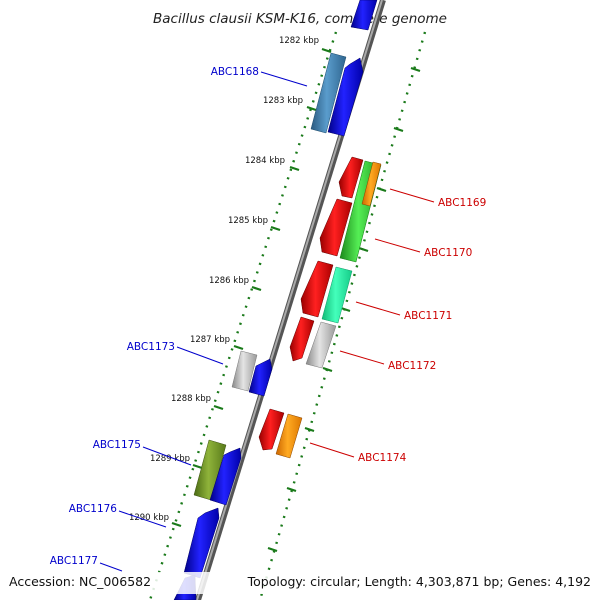  Describe the element at coordinates (299, 41) in the screenshot. I see `kbp-label: 1282 kbp` at that location.